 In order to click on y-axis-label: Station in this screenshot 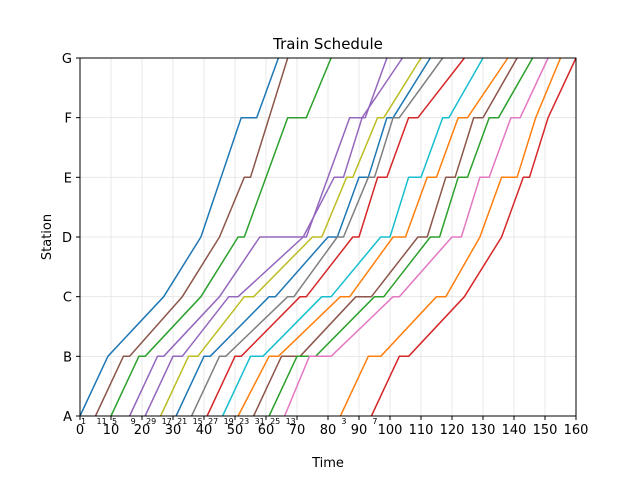, I will do `click(47, 237)`.